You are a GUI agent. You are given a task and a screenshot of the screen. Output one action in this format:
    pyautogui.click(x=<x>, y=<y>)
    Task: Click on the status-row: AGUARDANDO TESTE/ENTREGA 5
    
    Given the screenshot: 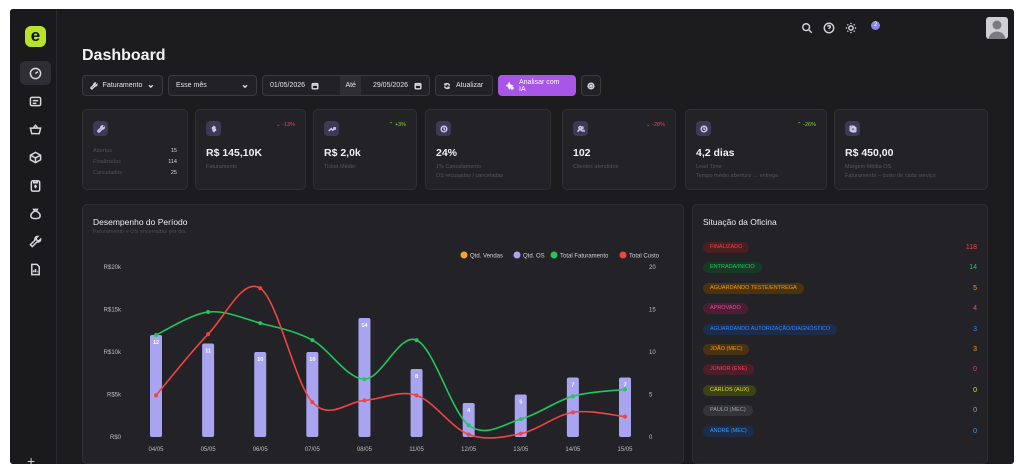 What is the action you would take?
    pyautogui.click(x=840, y=288)
    